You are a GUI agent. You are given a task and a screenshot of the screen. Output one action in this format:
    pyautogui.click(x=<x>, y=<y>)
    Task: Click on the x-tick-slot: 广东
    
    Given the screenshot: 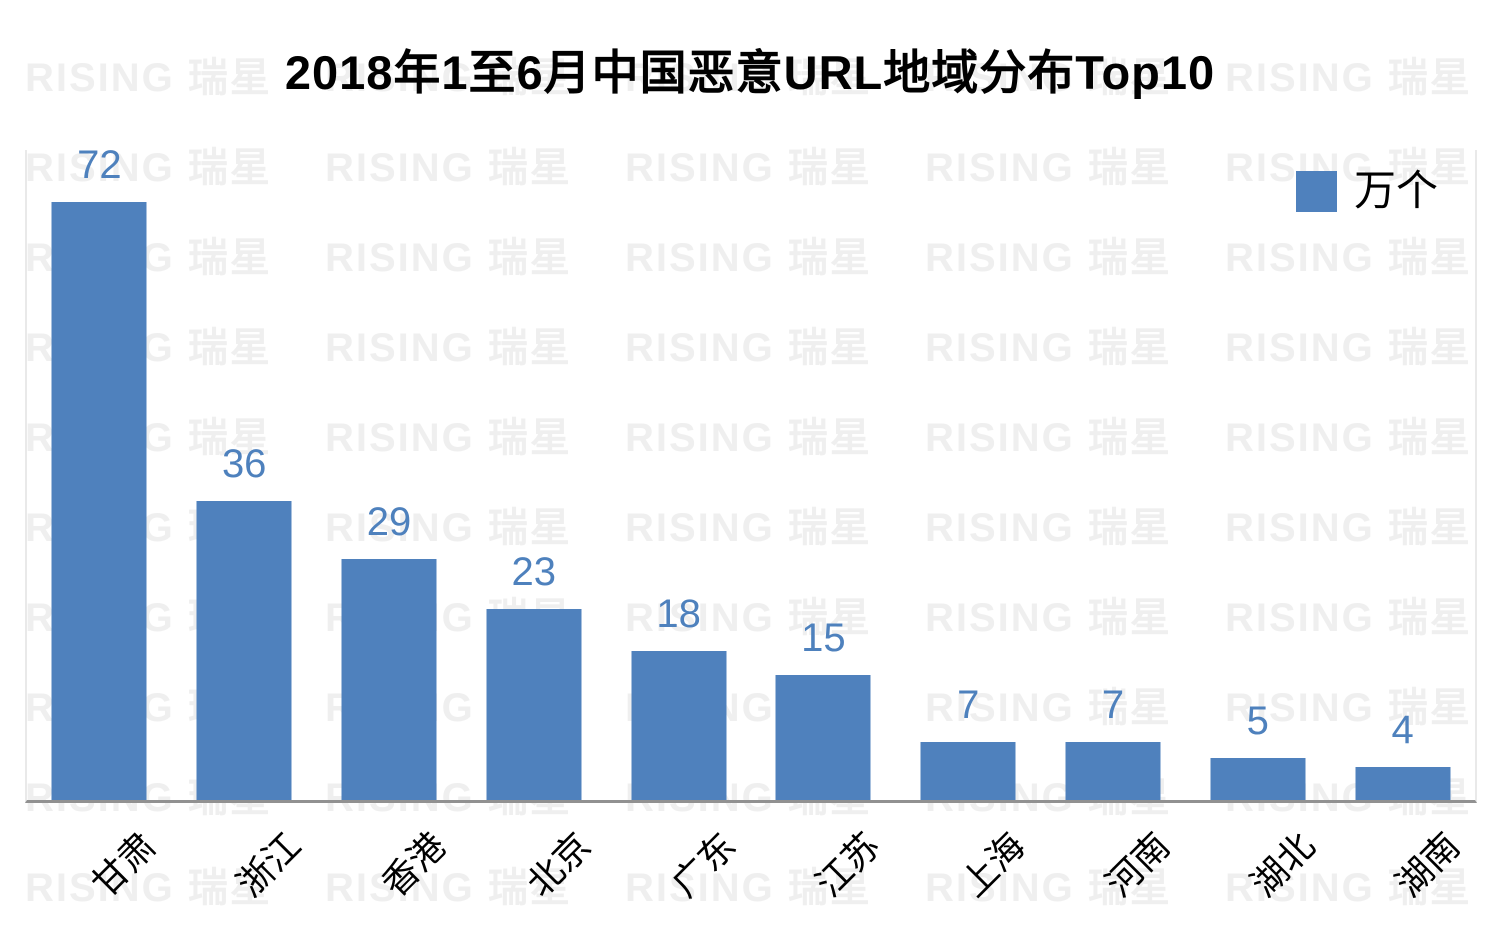 What is the action you would take?
    pyautogui.click(x=676, y=870)
    